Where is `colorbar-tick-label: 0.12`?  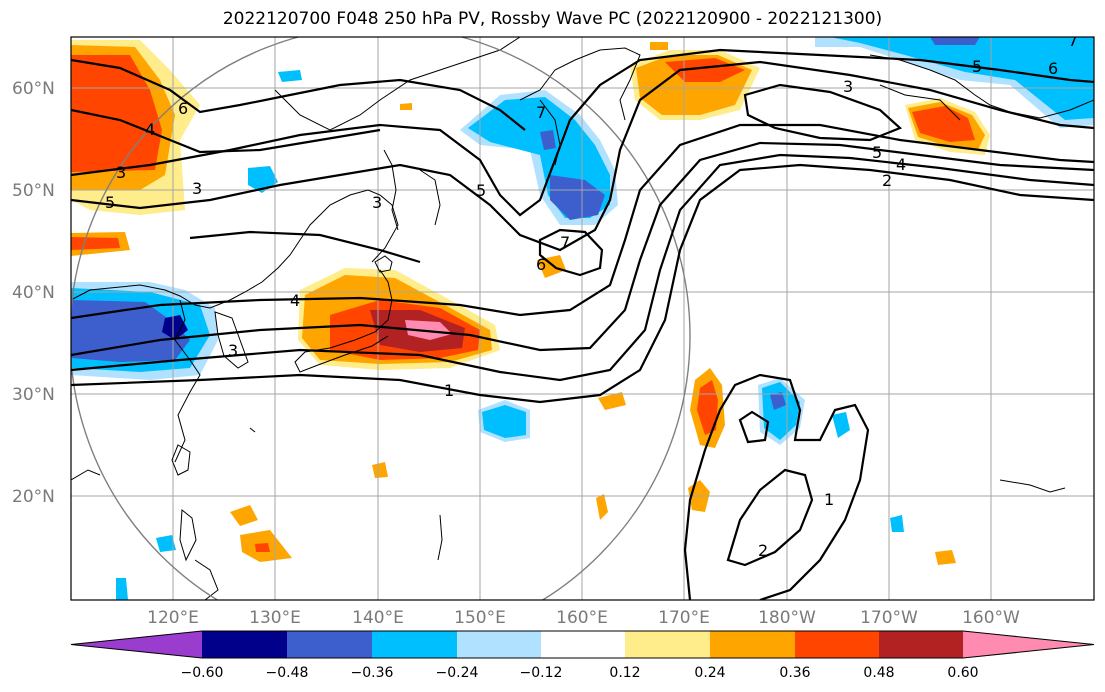 colorbar-tick-label: 0.12 is located at coordinates (624, 673).